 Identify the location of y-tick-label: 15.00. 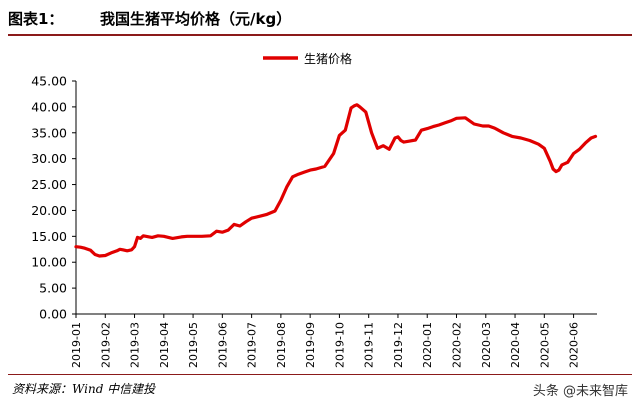
(49, 236).